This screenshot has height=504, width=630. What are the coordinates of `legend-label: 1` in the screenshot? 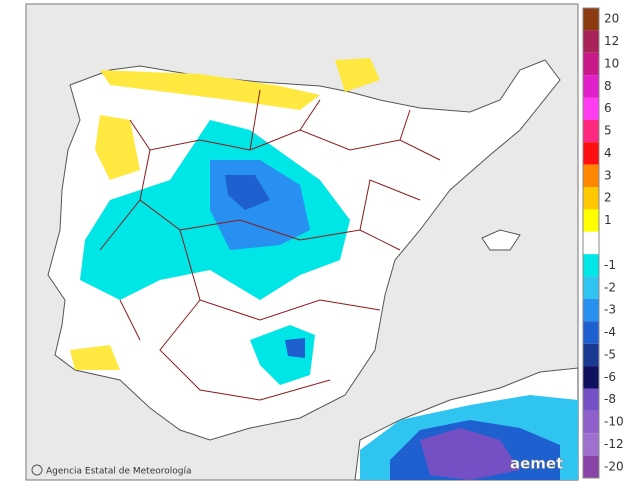 It's located at (608, 220).